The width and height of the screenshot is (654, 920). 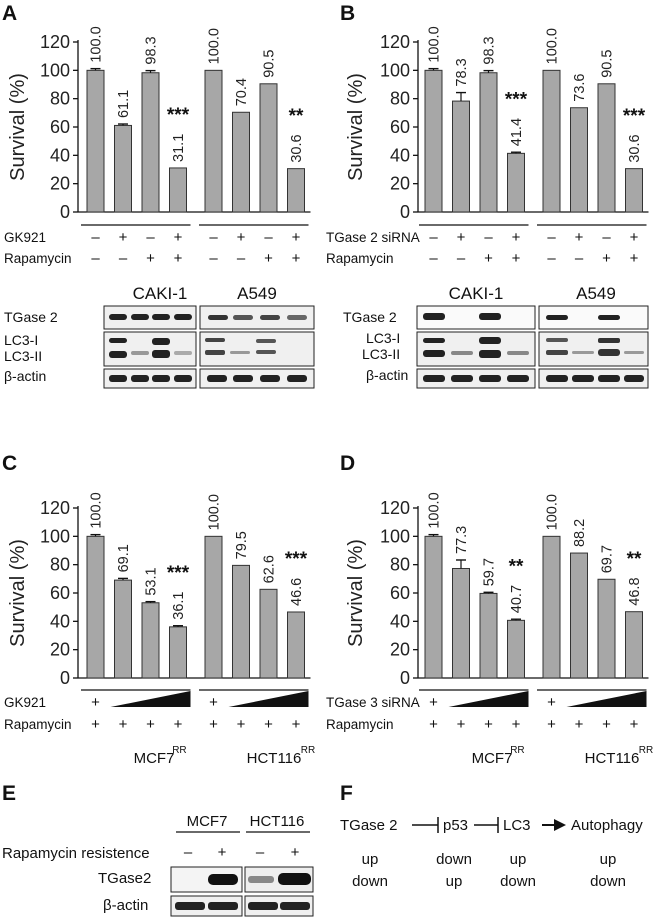 I want to click on pathway-level: up, so click(x=518, y=859).